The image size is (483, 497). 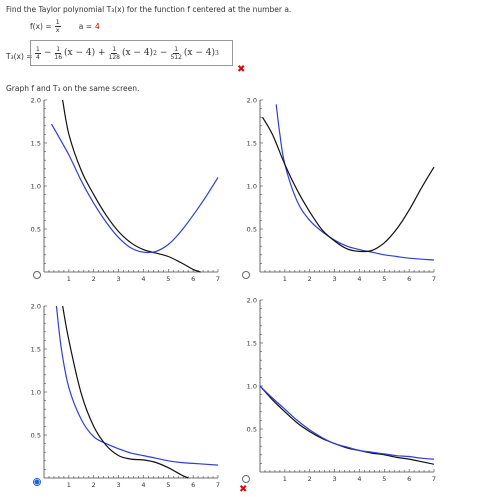 I want to click on a-label: a =, so click(x=85, y=26).